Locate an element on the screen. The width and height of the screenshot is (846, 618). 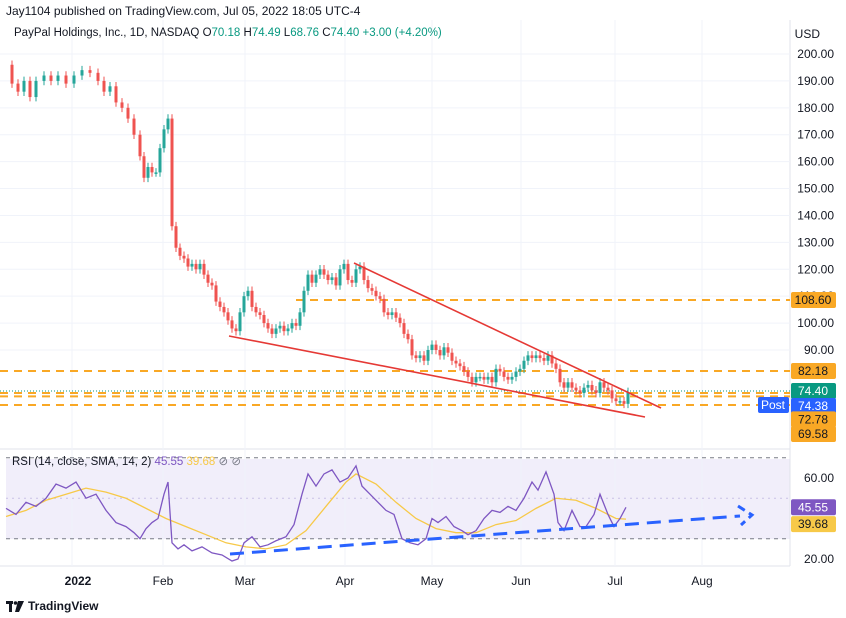
close-value: 74.40 is located at coordinates (345, 33).